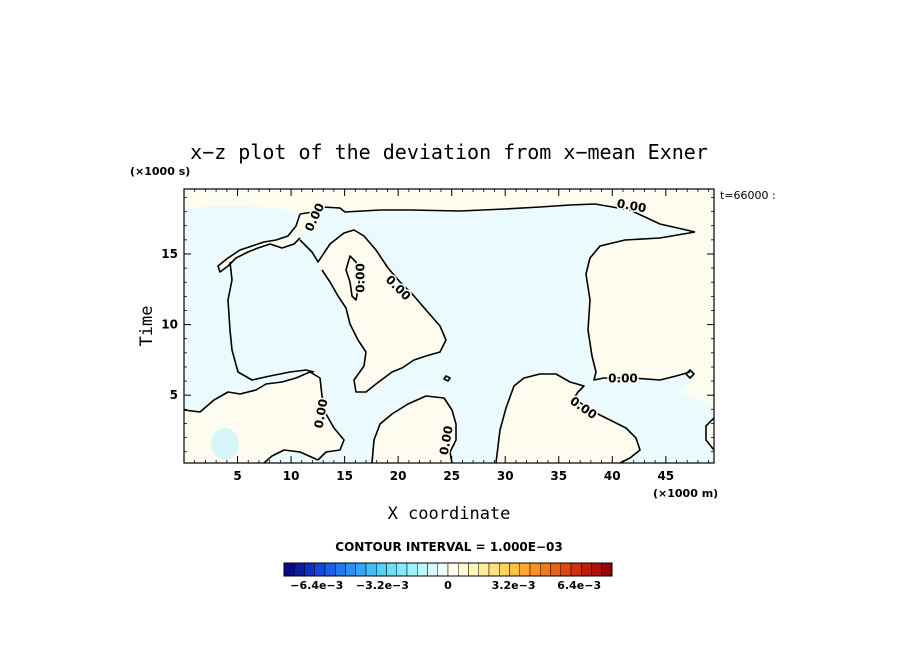 The image size is (904, 654). Describe the element at coordinates (449, 514) in the screenshot. I see `x-axis-label: X coordinate` at that location.